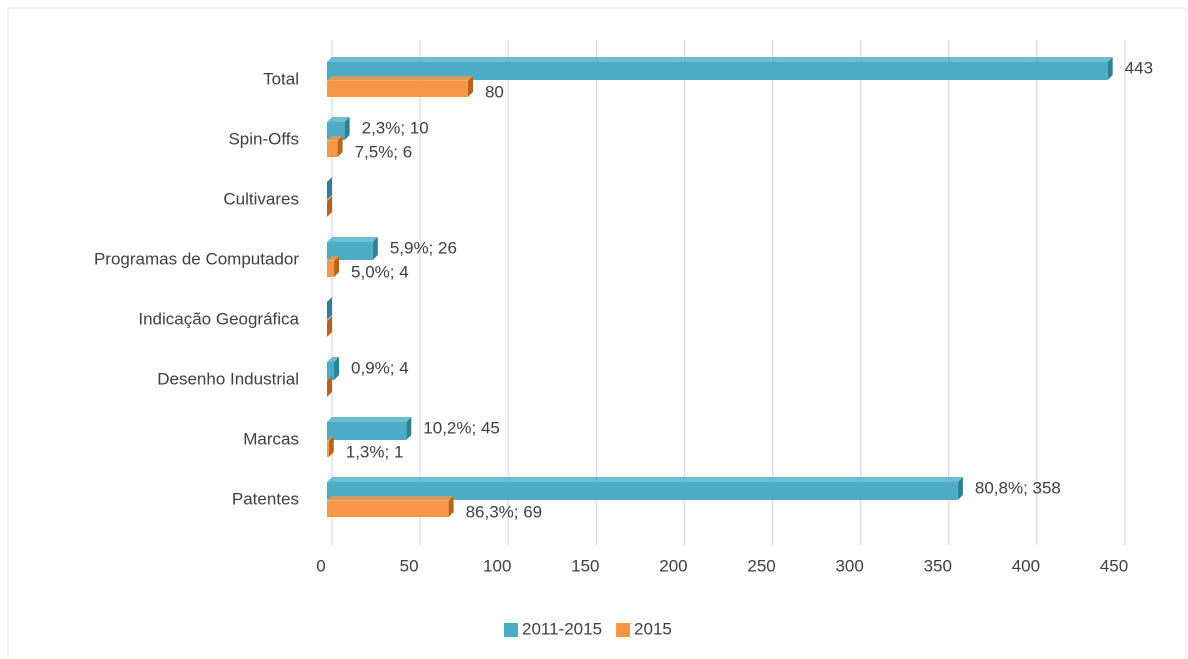  Describe the element at coordinates (1139, 67) in the screenshot. I see `data-label: 443` at that location.